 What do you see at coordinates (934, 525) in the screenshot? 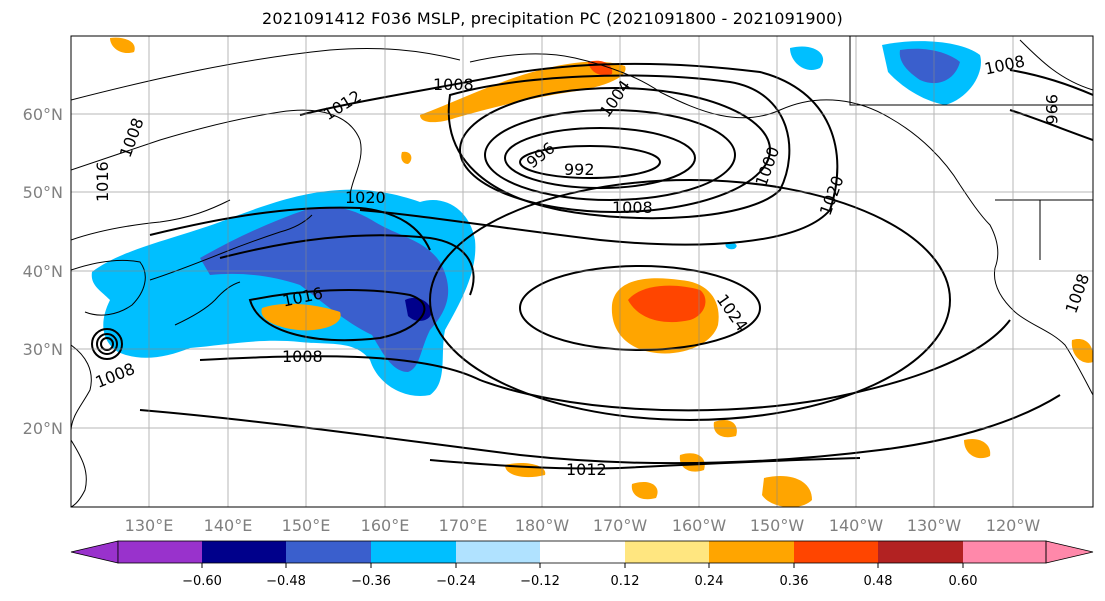
I see `lon-label: 130°W` at bounding box center [934, 525].